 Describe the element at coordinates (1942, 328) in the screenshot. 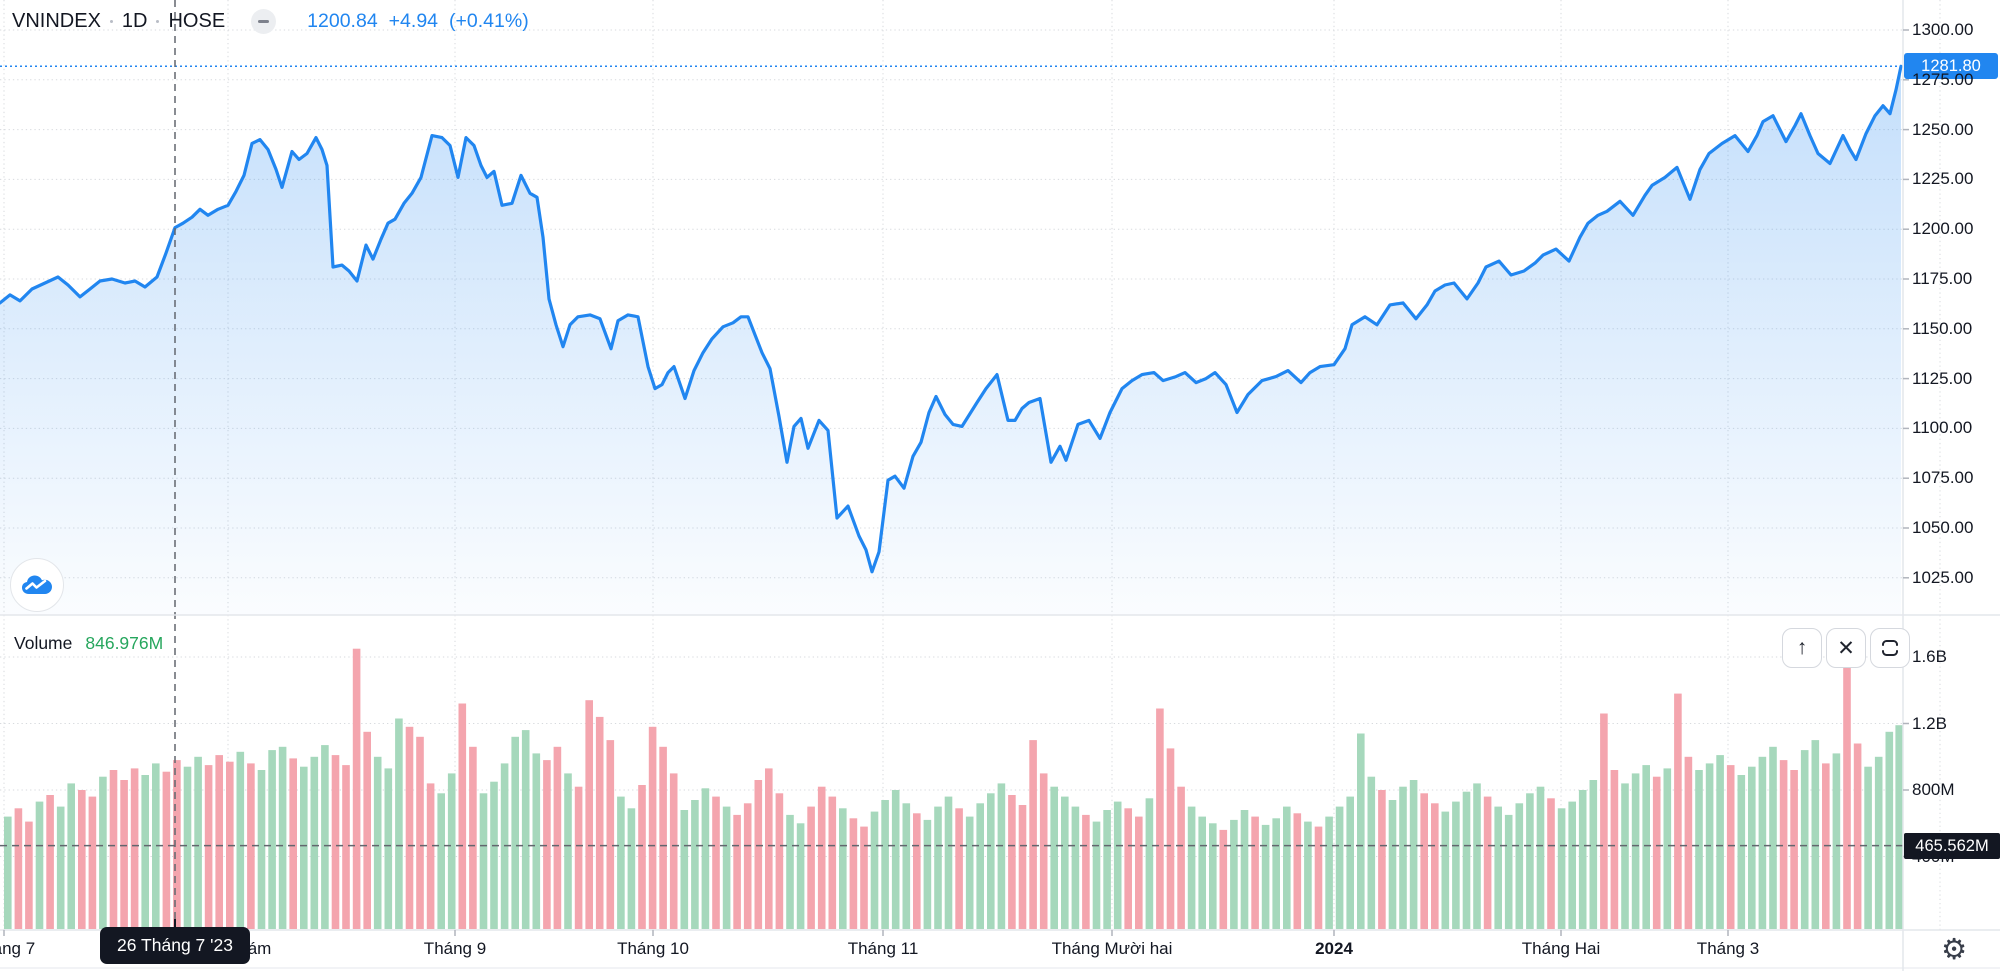

I see `price-axis-label: 1150.00` at that location.